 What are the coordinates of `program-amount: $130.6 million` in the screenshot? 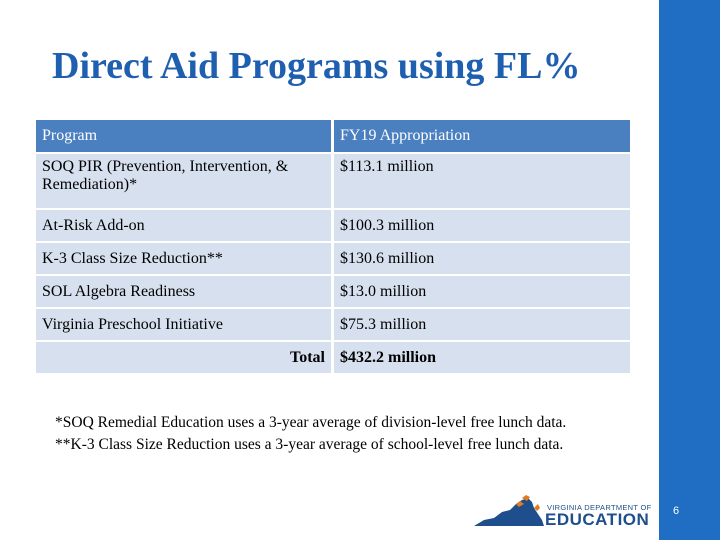 It's located at (482, 259).